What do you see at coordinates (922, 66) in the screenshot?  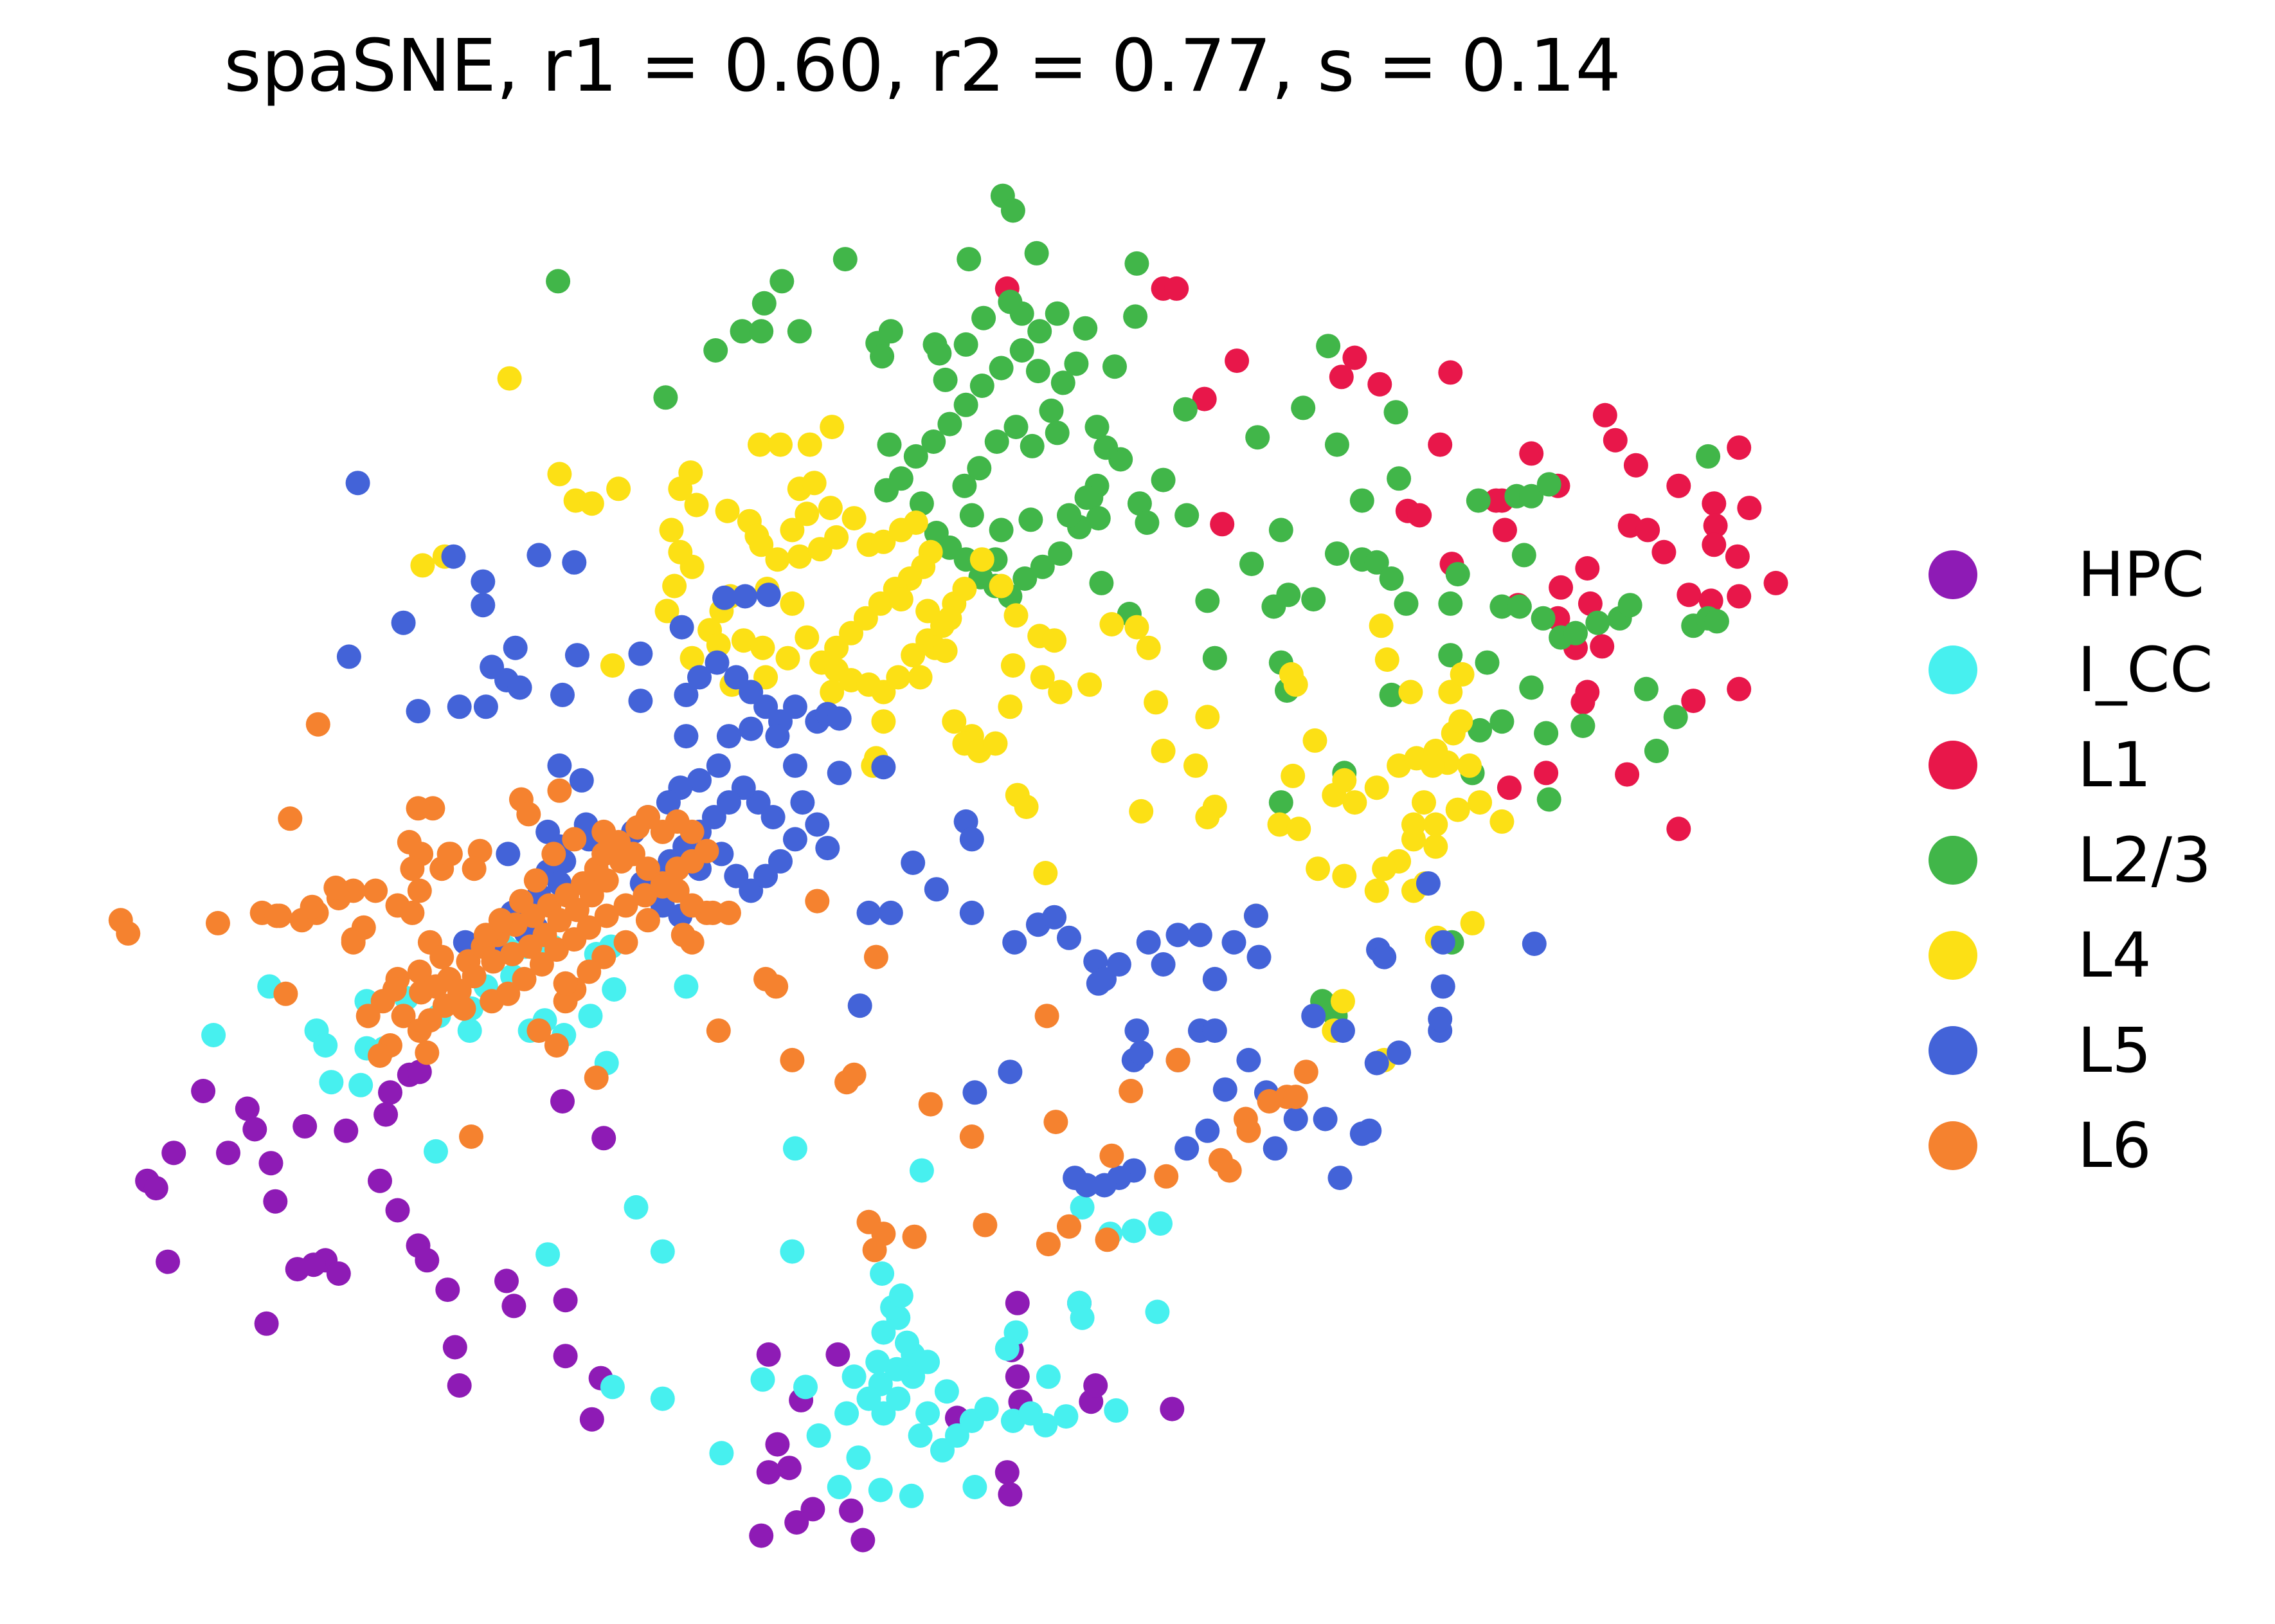 I see `chart-title: spaSNE, r1 = 0.60, r2 = 0.77, s = 0.14` at bounding box center [922, 66].